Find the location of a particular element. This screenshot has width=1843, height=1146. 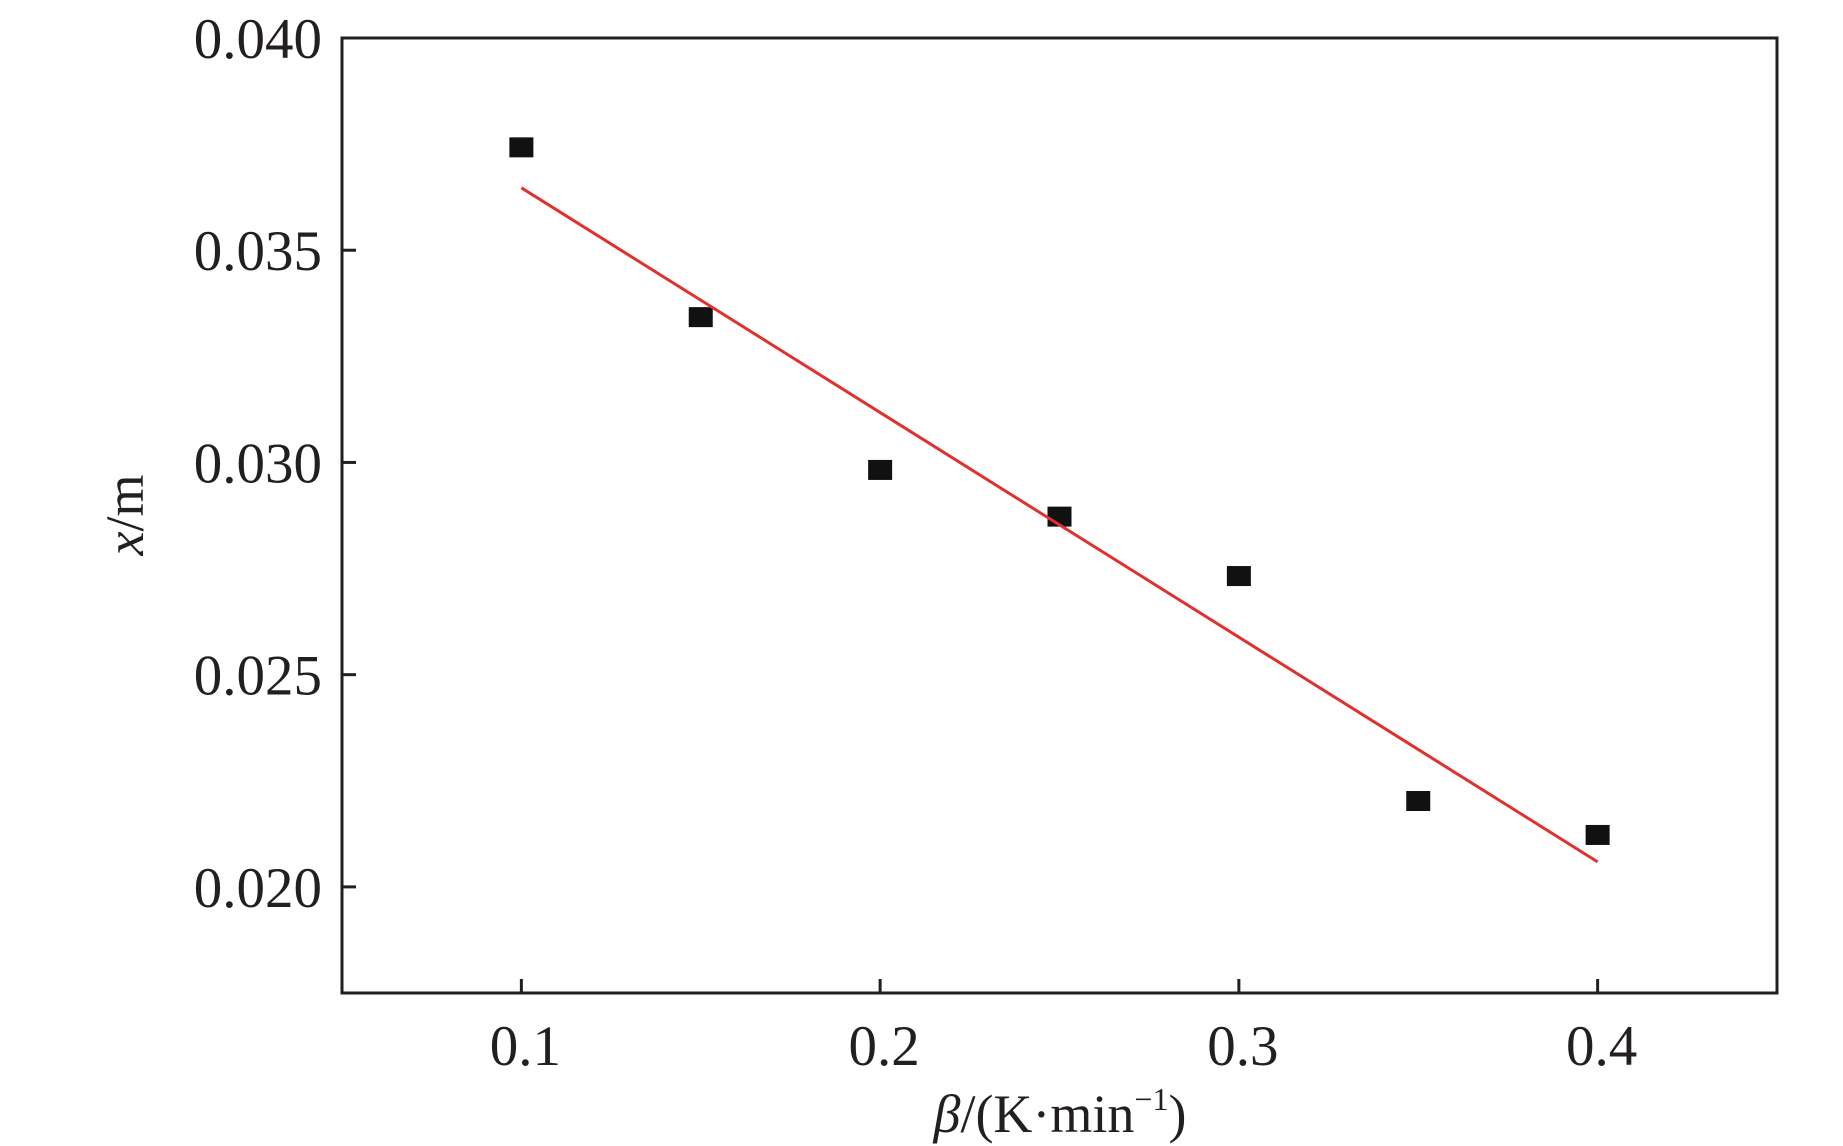

x-axis-exponent: −1 is located at coordinates (1151, 1099).